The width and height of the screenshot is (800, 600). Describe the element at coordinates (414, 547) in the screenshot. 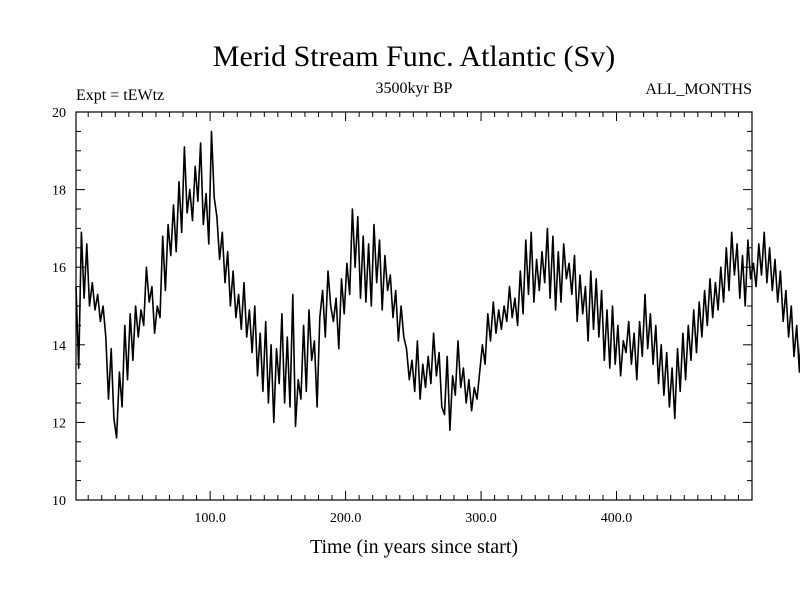

I see `x-axis-label: Time (in years since start)` at that location.